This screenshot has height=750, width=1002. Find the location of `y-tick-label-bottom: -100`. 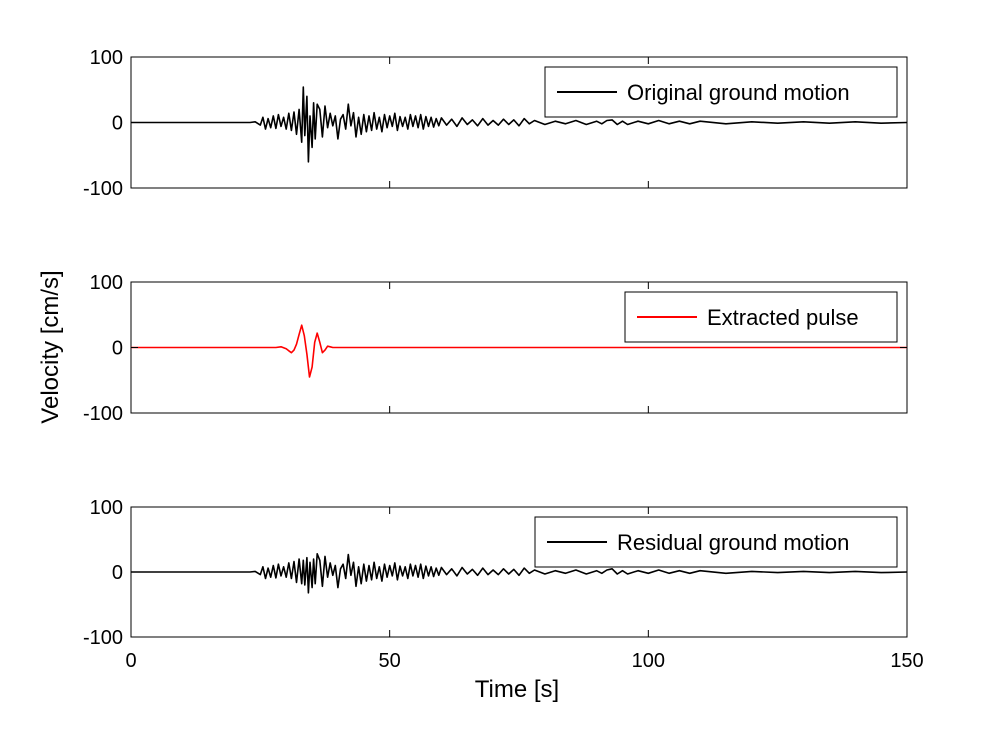

y-tick-label-bottom: -100 is located at coordinates (103, 638).